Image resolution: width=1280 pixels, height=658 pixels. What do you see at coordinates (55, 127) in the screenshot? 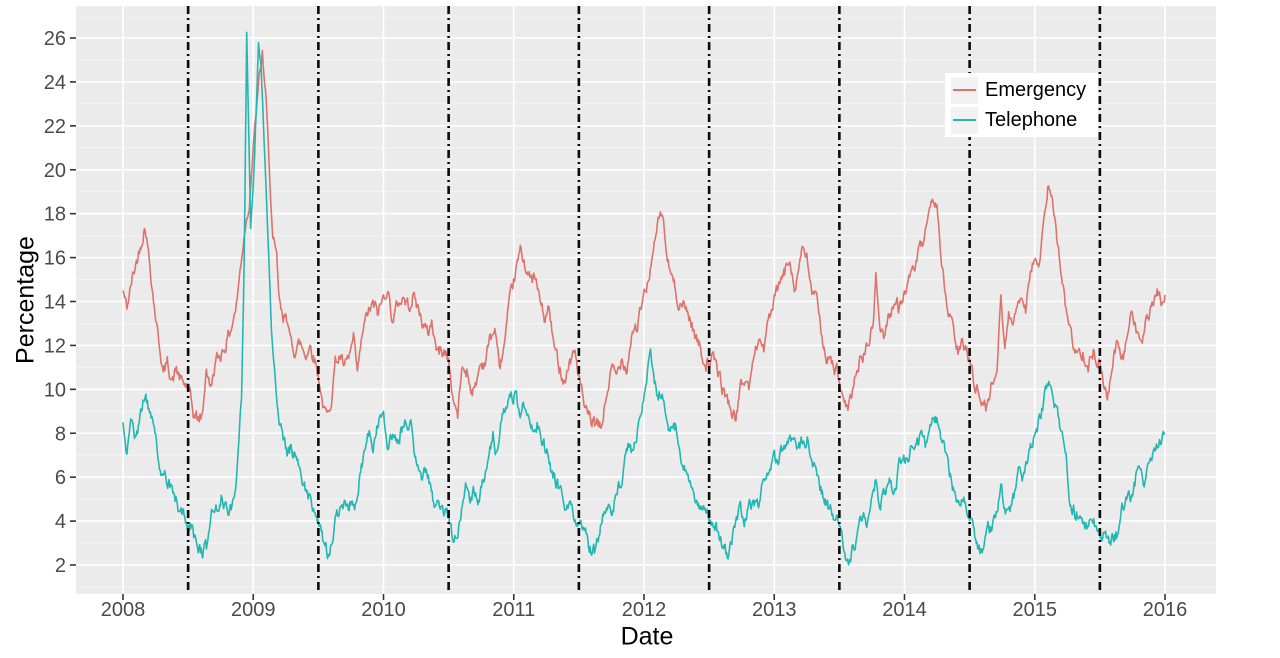
I see `y-tick-label: 22` at bounding box center [55, 127].